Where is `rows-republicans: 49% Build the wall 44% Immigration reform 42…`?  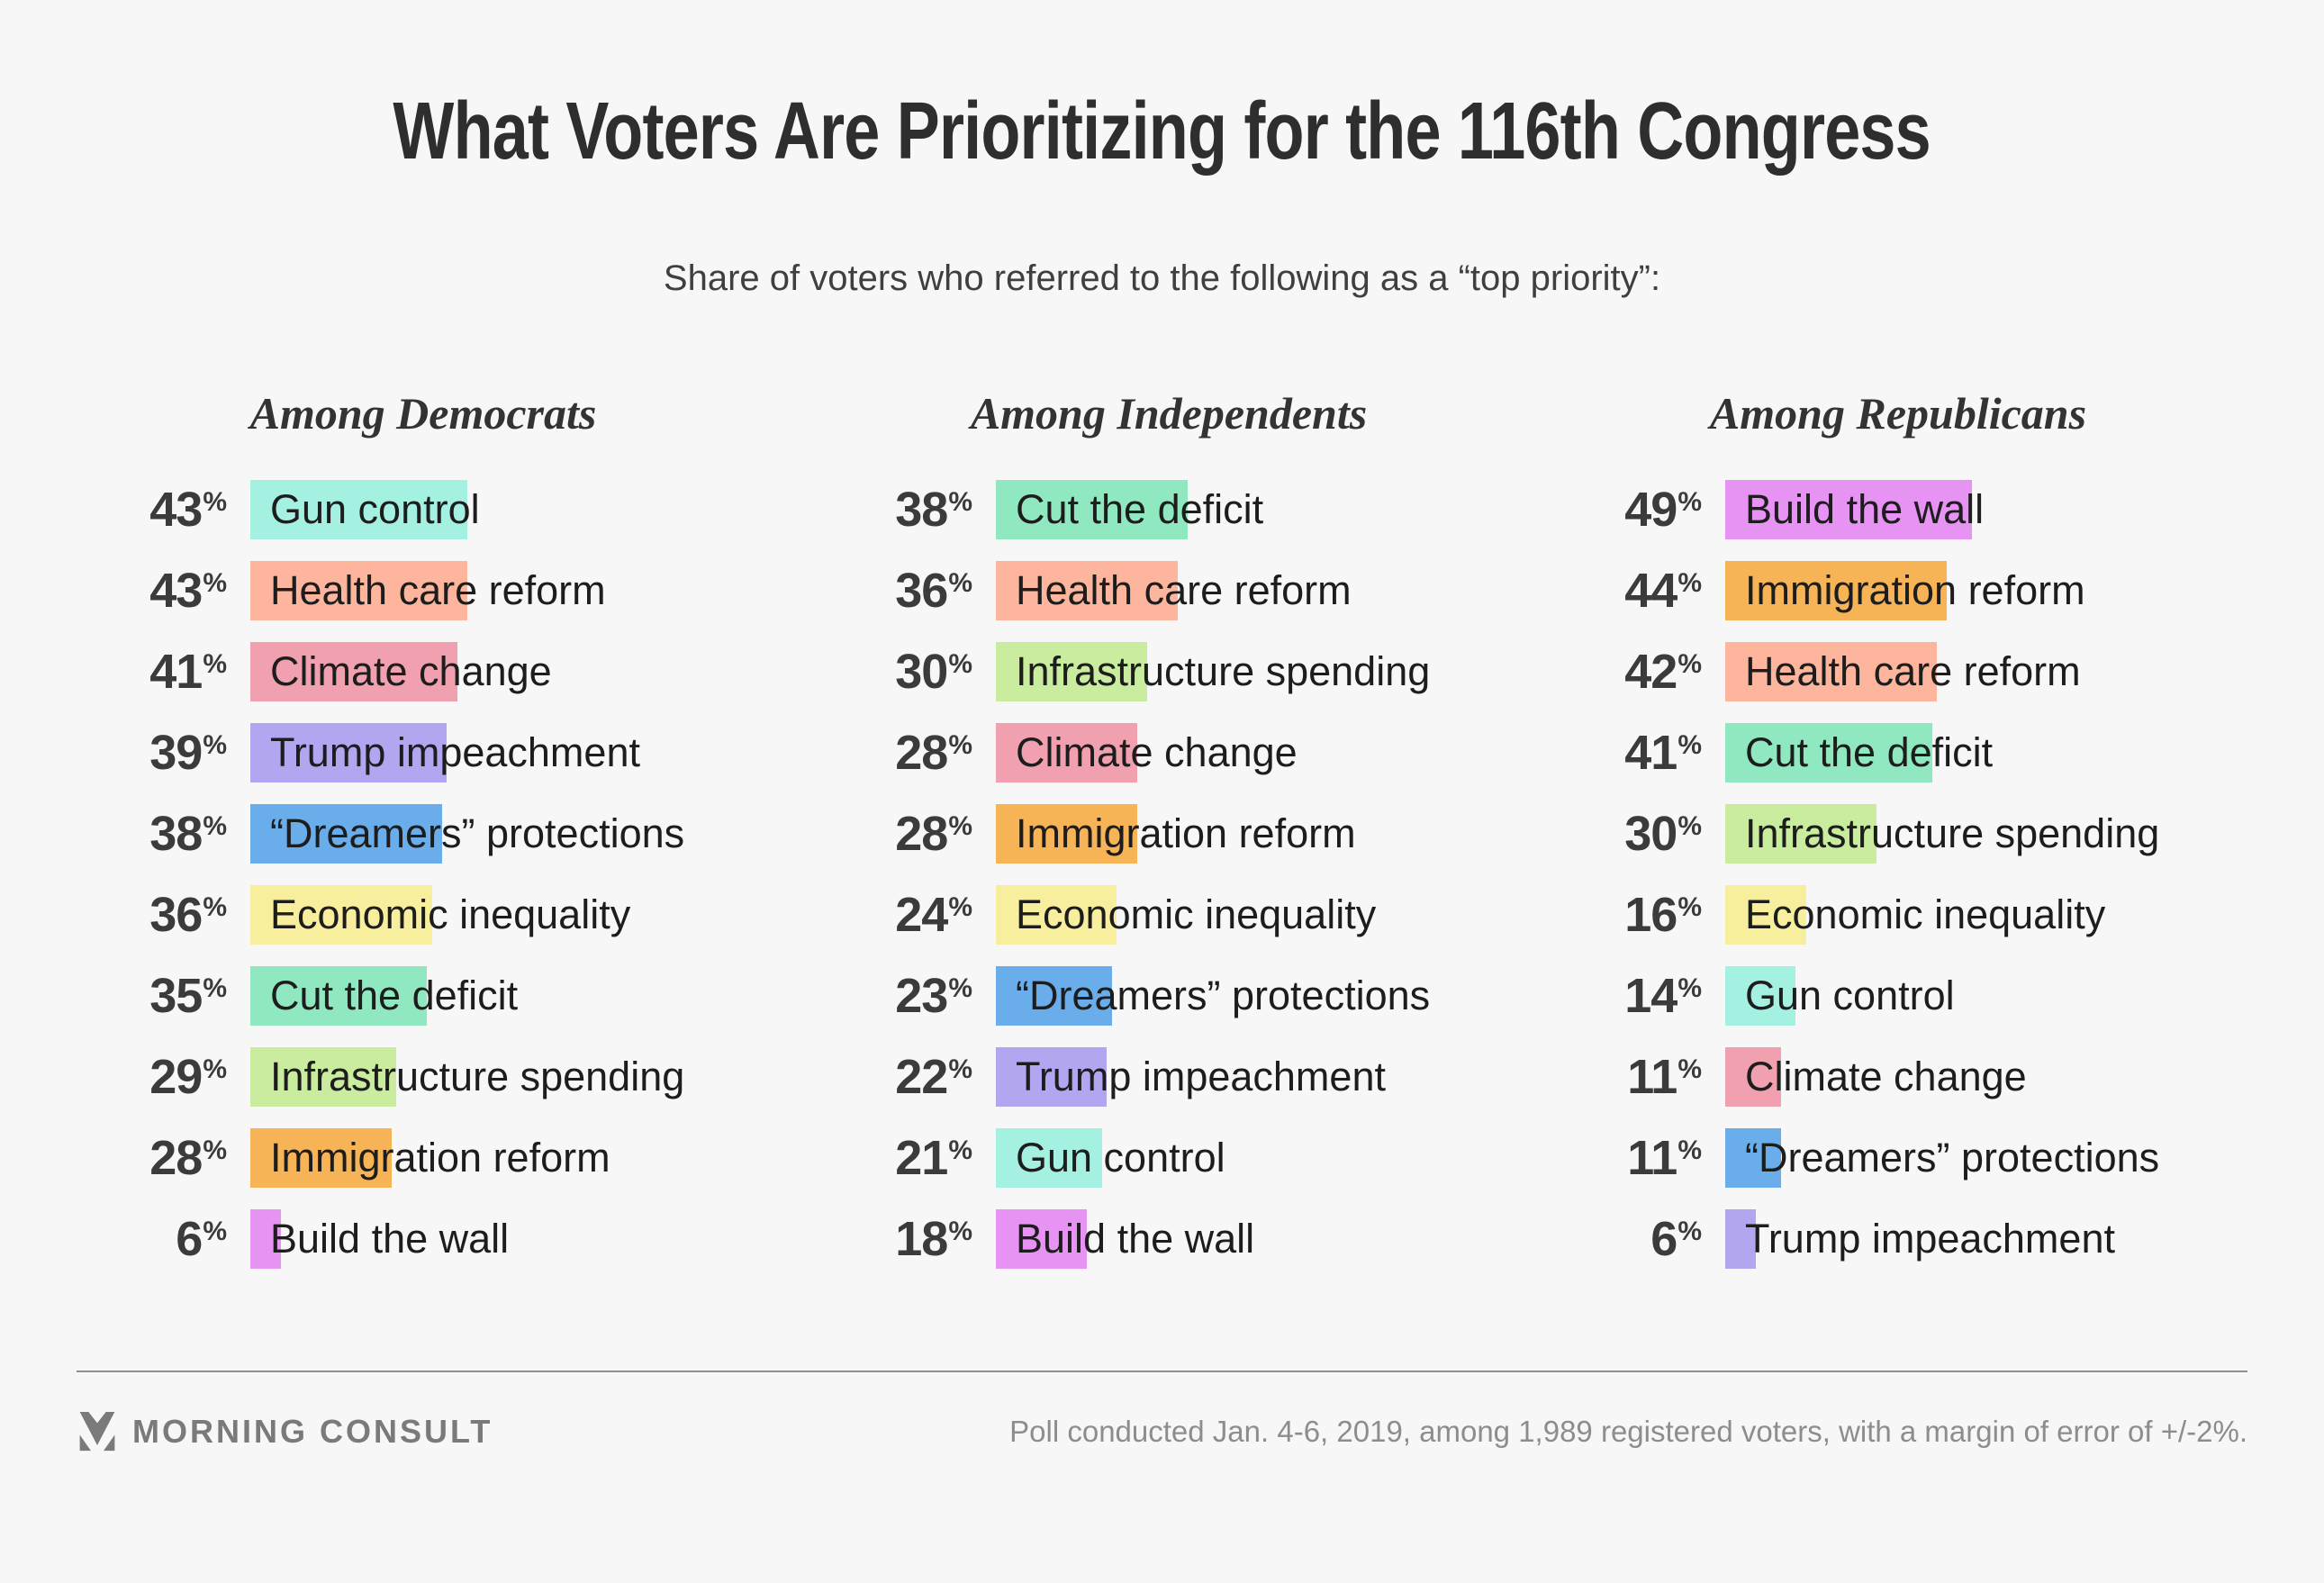
rows-republicans: 49% Build the wall 44% Immigration reform 42… is located at coordinates (1898, 874).